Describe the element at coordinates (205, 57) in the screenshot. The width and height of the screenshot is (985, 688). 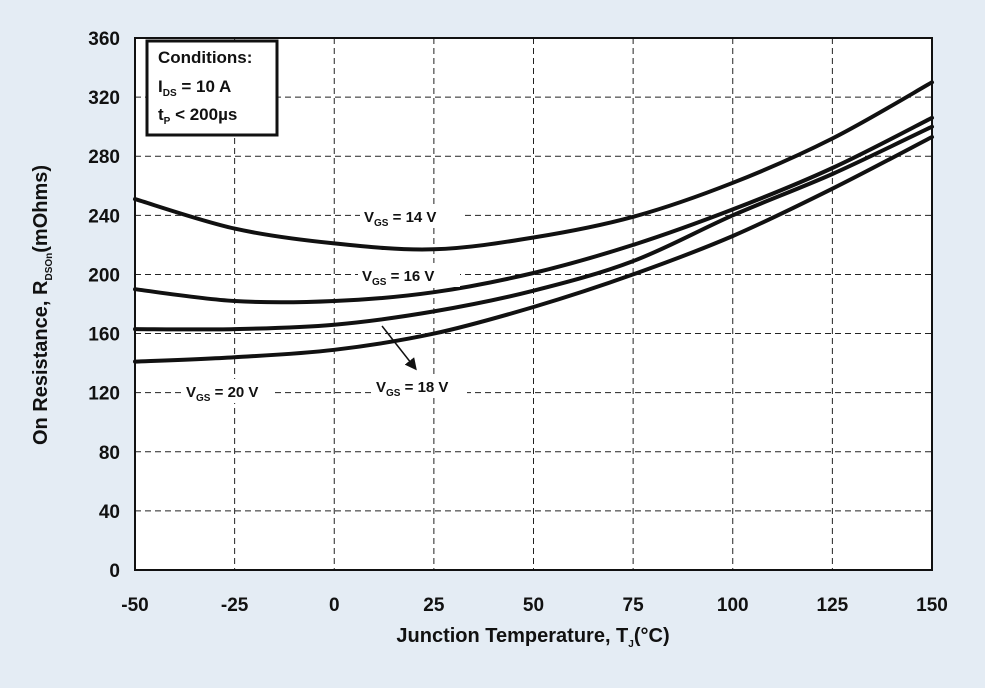
I see `conditions-title: Conditions:` at that location.